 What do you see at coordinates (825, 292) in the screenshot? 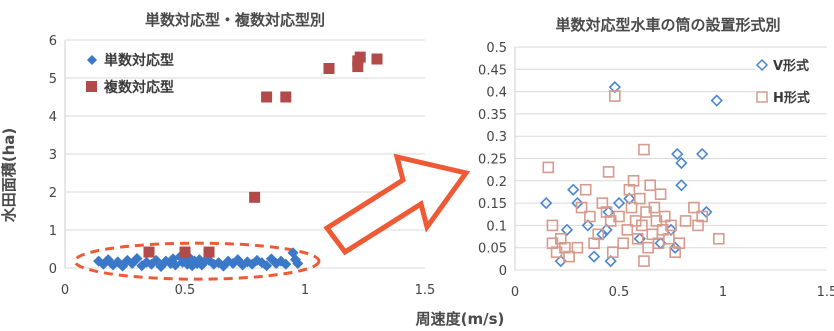
I see `right-x-tick-label: 1.5` at bounding box center [825, 292].